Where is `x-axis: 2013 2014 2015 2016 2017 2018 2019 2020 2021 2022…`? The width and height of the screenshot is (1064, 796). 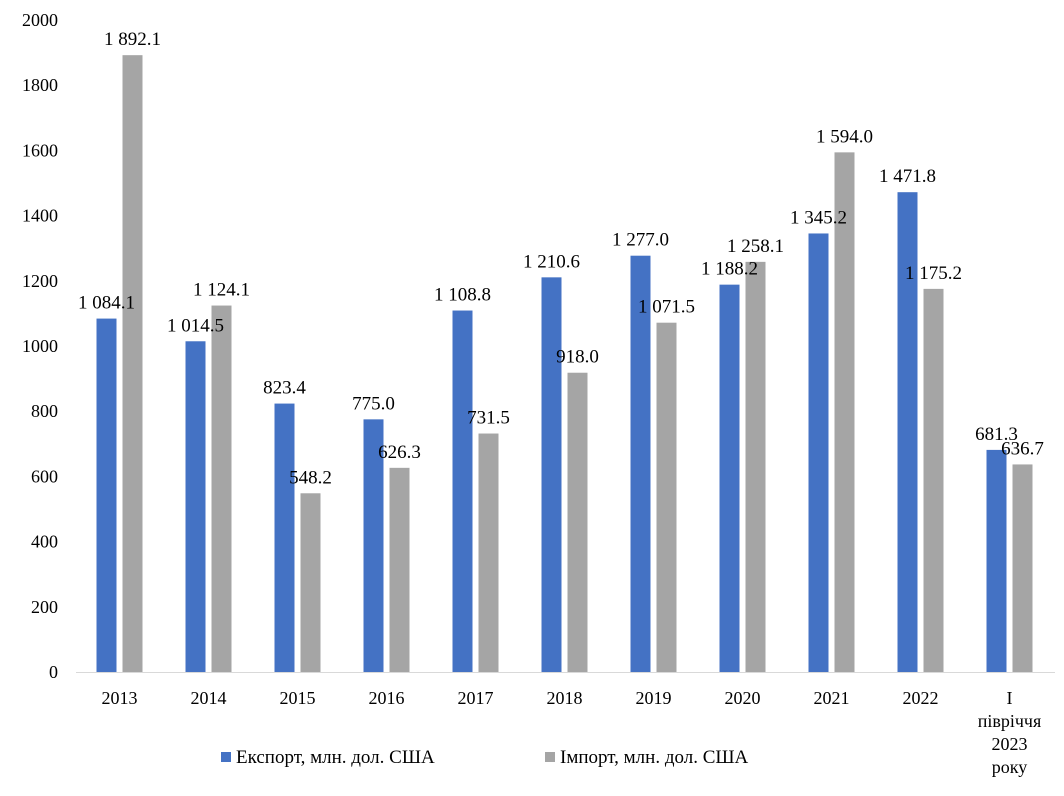 x-axis: 2013 2014 2015 2016 2017 2018 2019 2020 2021 2022… is located at coordinates (565, 724).